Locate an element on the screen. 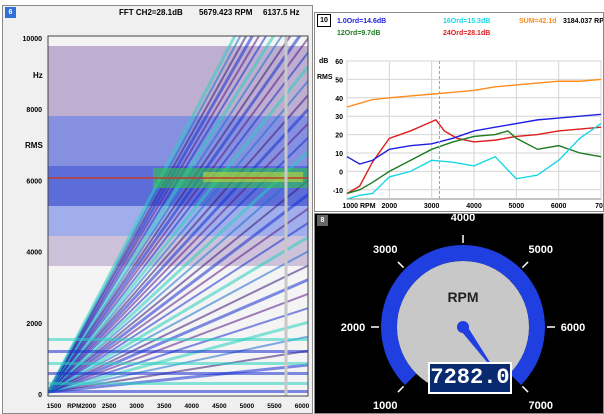  gauge-readout: 7282.0 is located at coordinates (470, 378).